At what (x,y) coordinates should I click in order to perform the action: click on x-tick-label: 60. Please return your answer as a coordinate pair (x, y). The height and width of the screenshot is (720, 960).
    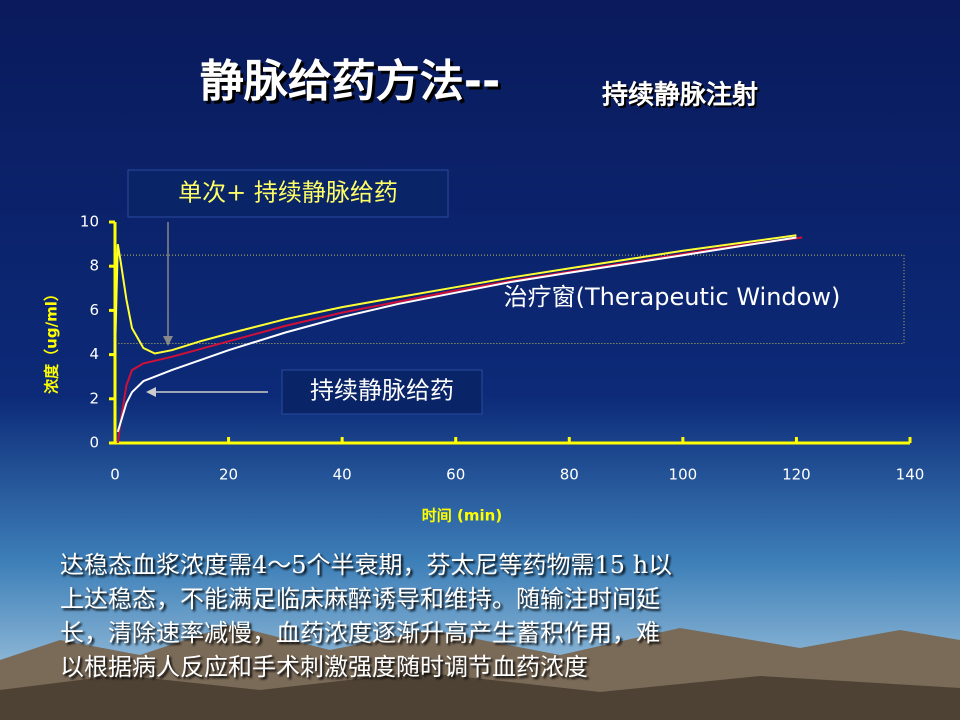
    Looking at the image, I should click on (455, 475).